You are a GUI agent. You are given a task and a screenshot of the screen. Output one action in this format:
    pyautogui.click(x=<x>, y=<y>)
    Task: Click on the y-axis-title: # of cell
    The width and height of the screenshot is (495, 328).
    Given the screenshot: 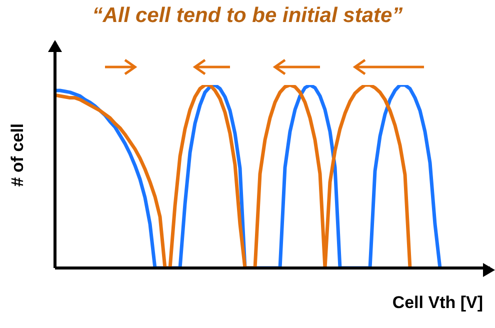 What is the action you would take?
    pyautogui.click(x=18, y=155)
    